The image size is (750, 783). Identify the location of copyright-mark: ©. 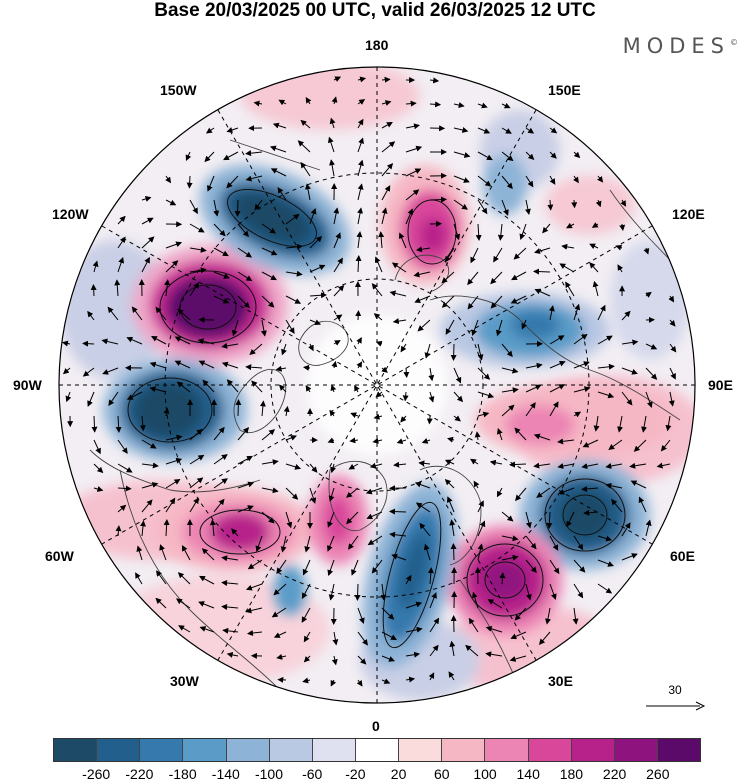
(734, 42).